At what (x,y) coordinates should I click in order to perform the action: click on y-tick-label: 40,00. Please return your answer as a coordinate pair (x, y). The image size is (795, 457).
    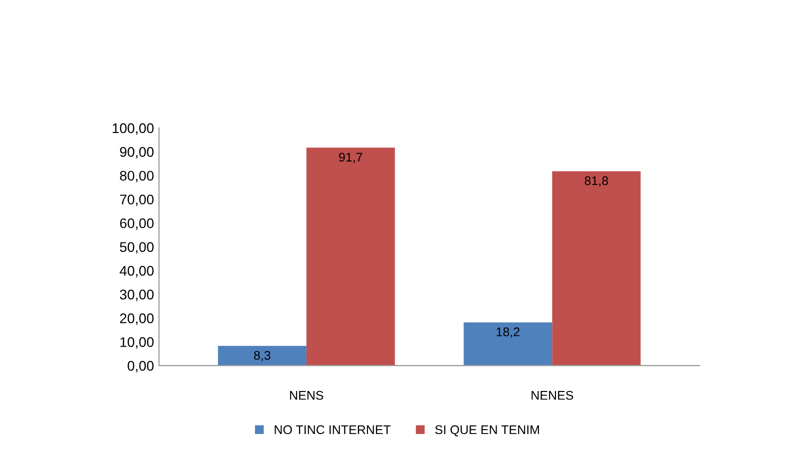
    Looking at the image, I should click on (137, 272).